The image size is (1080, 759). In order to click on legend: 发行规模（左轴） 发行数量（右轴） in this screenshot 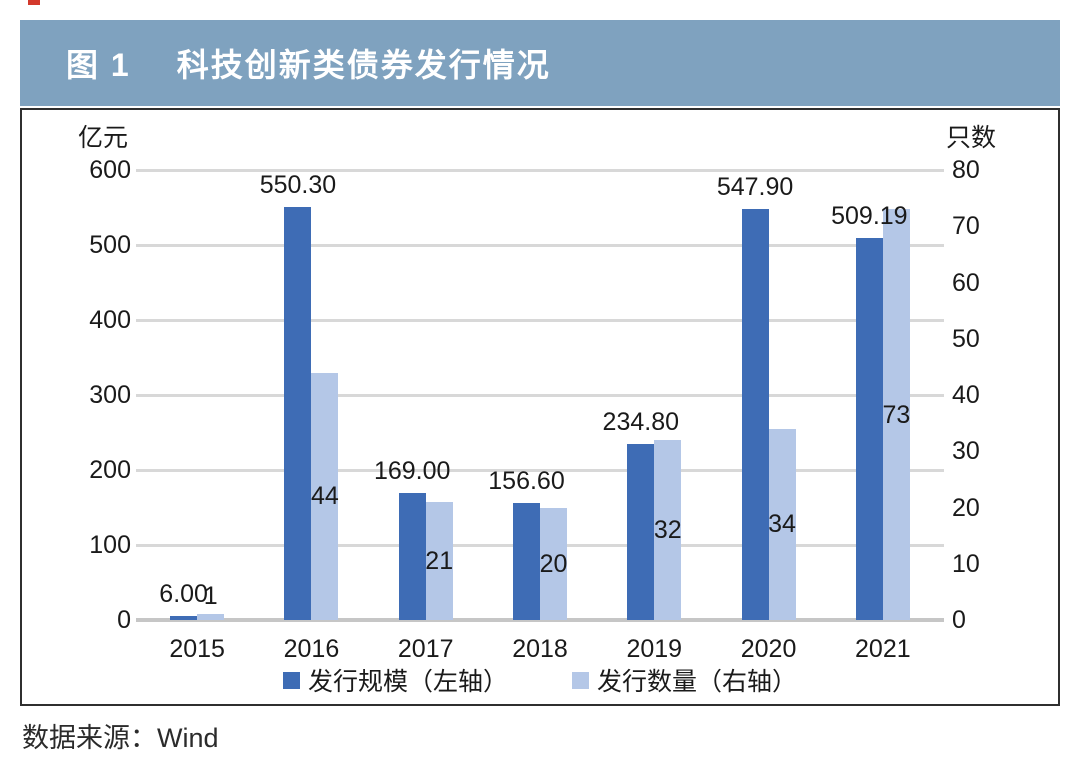, I will do `click(540, 680)`.